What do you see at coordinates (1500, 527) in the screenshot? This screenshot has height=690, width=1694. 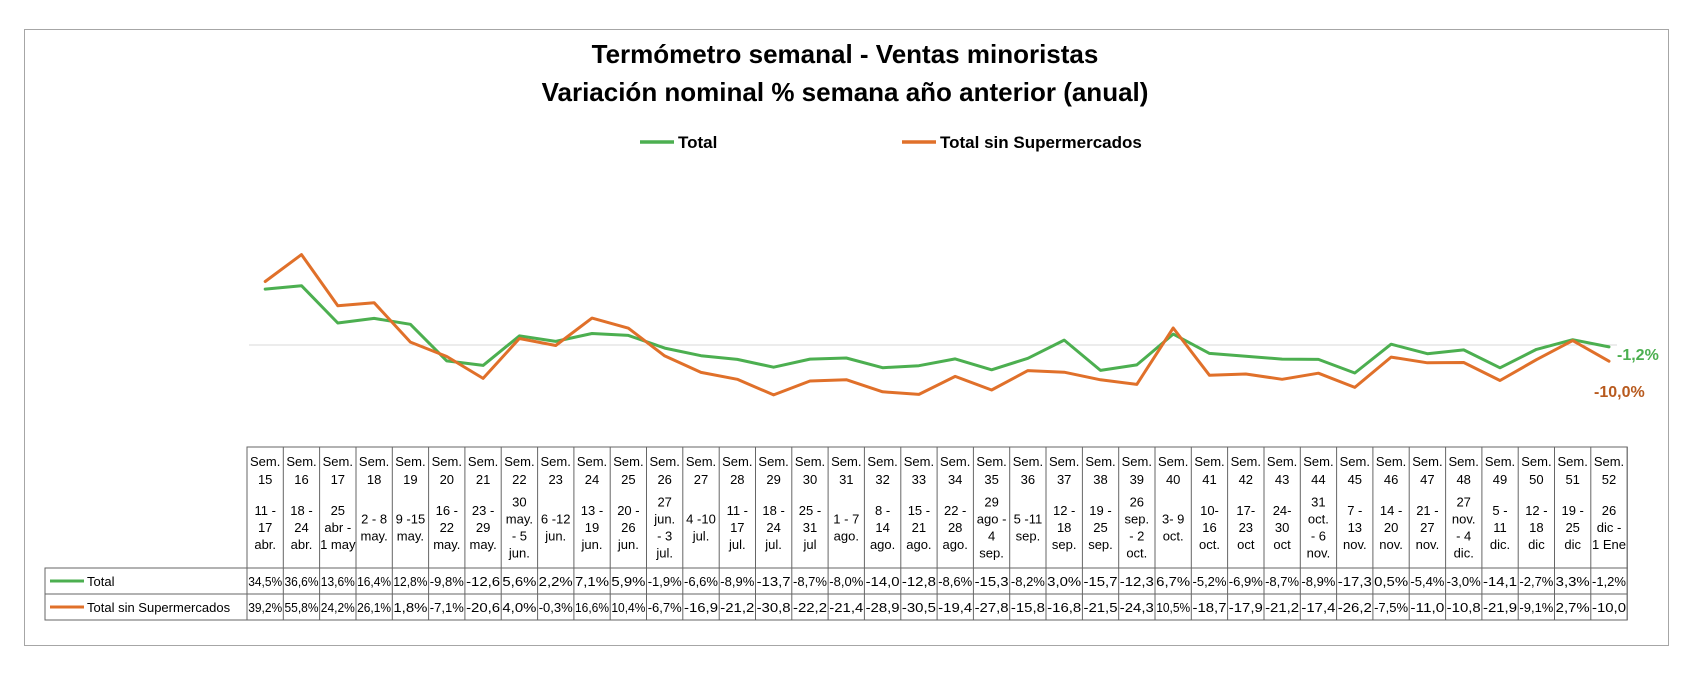 I see `date-range-35: 5 -11 dic.` at bounding box center [1500, 527].